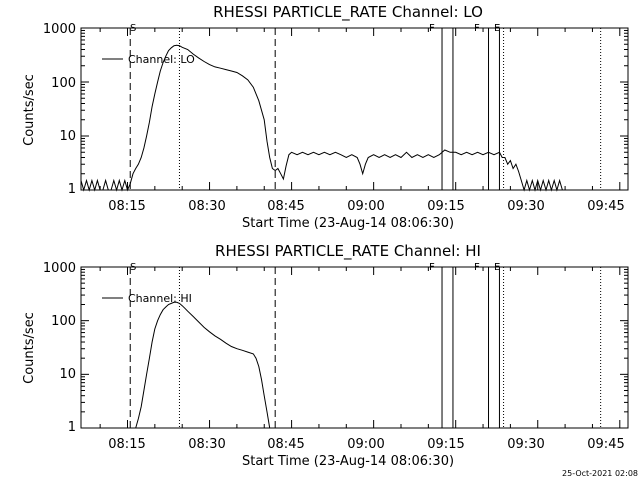 This screenshot has width=640, height=480. Describe the element at coordinates (348, 251) in the screenshot. I see `chart-title: RHESSI PARTICLE_RATE Channel: HI` at that location.